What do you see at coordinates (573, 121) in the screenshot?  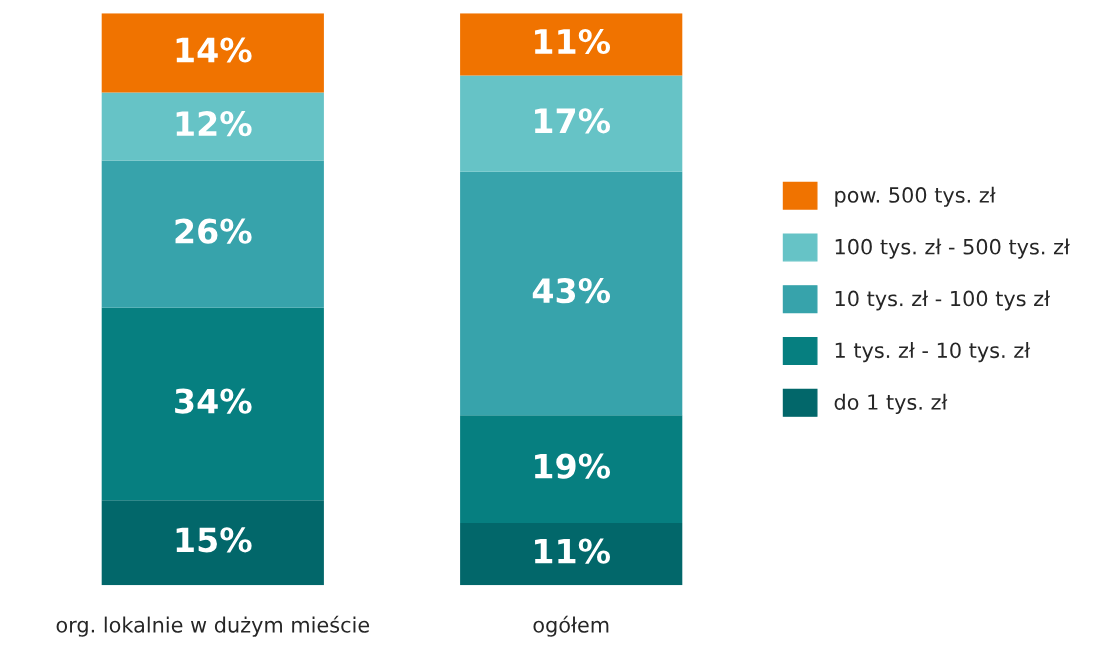 I see `data-label: 17%` at bounding box center [573, 121].